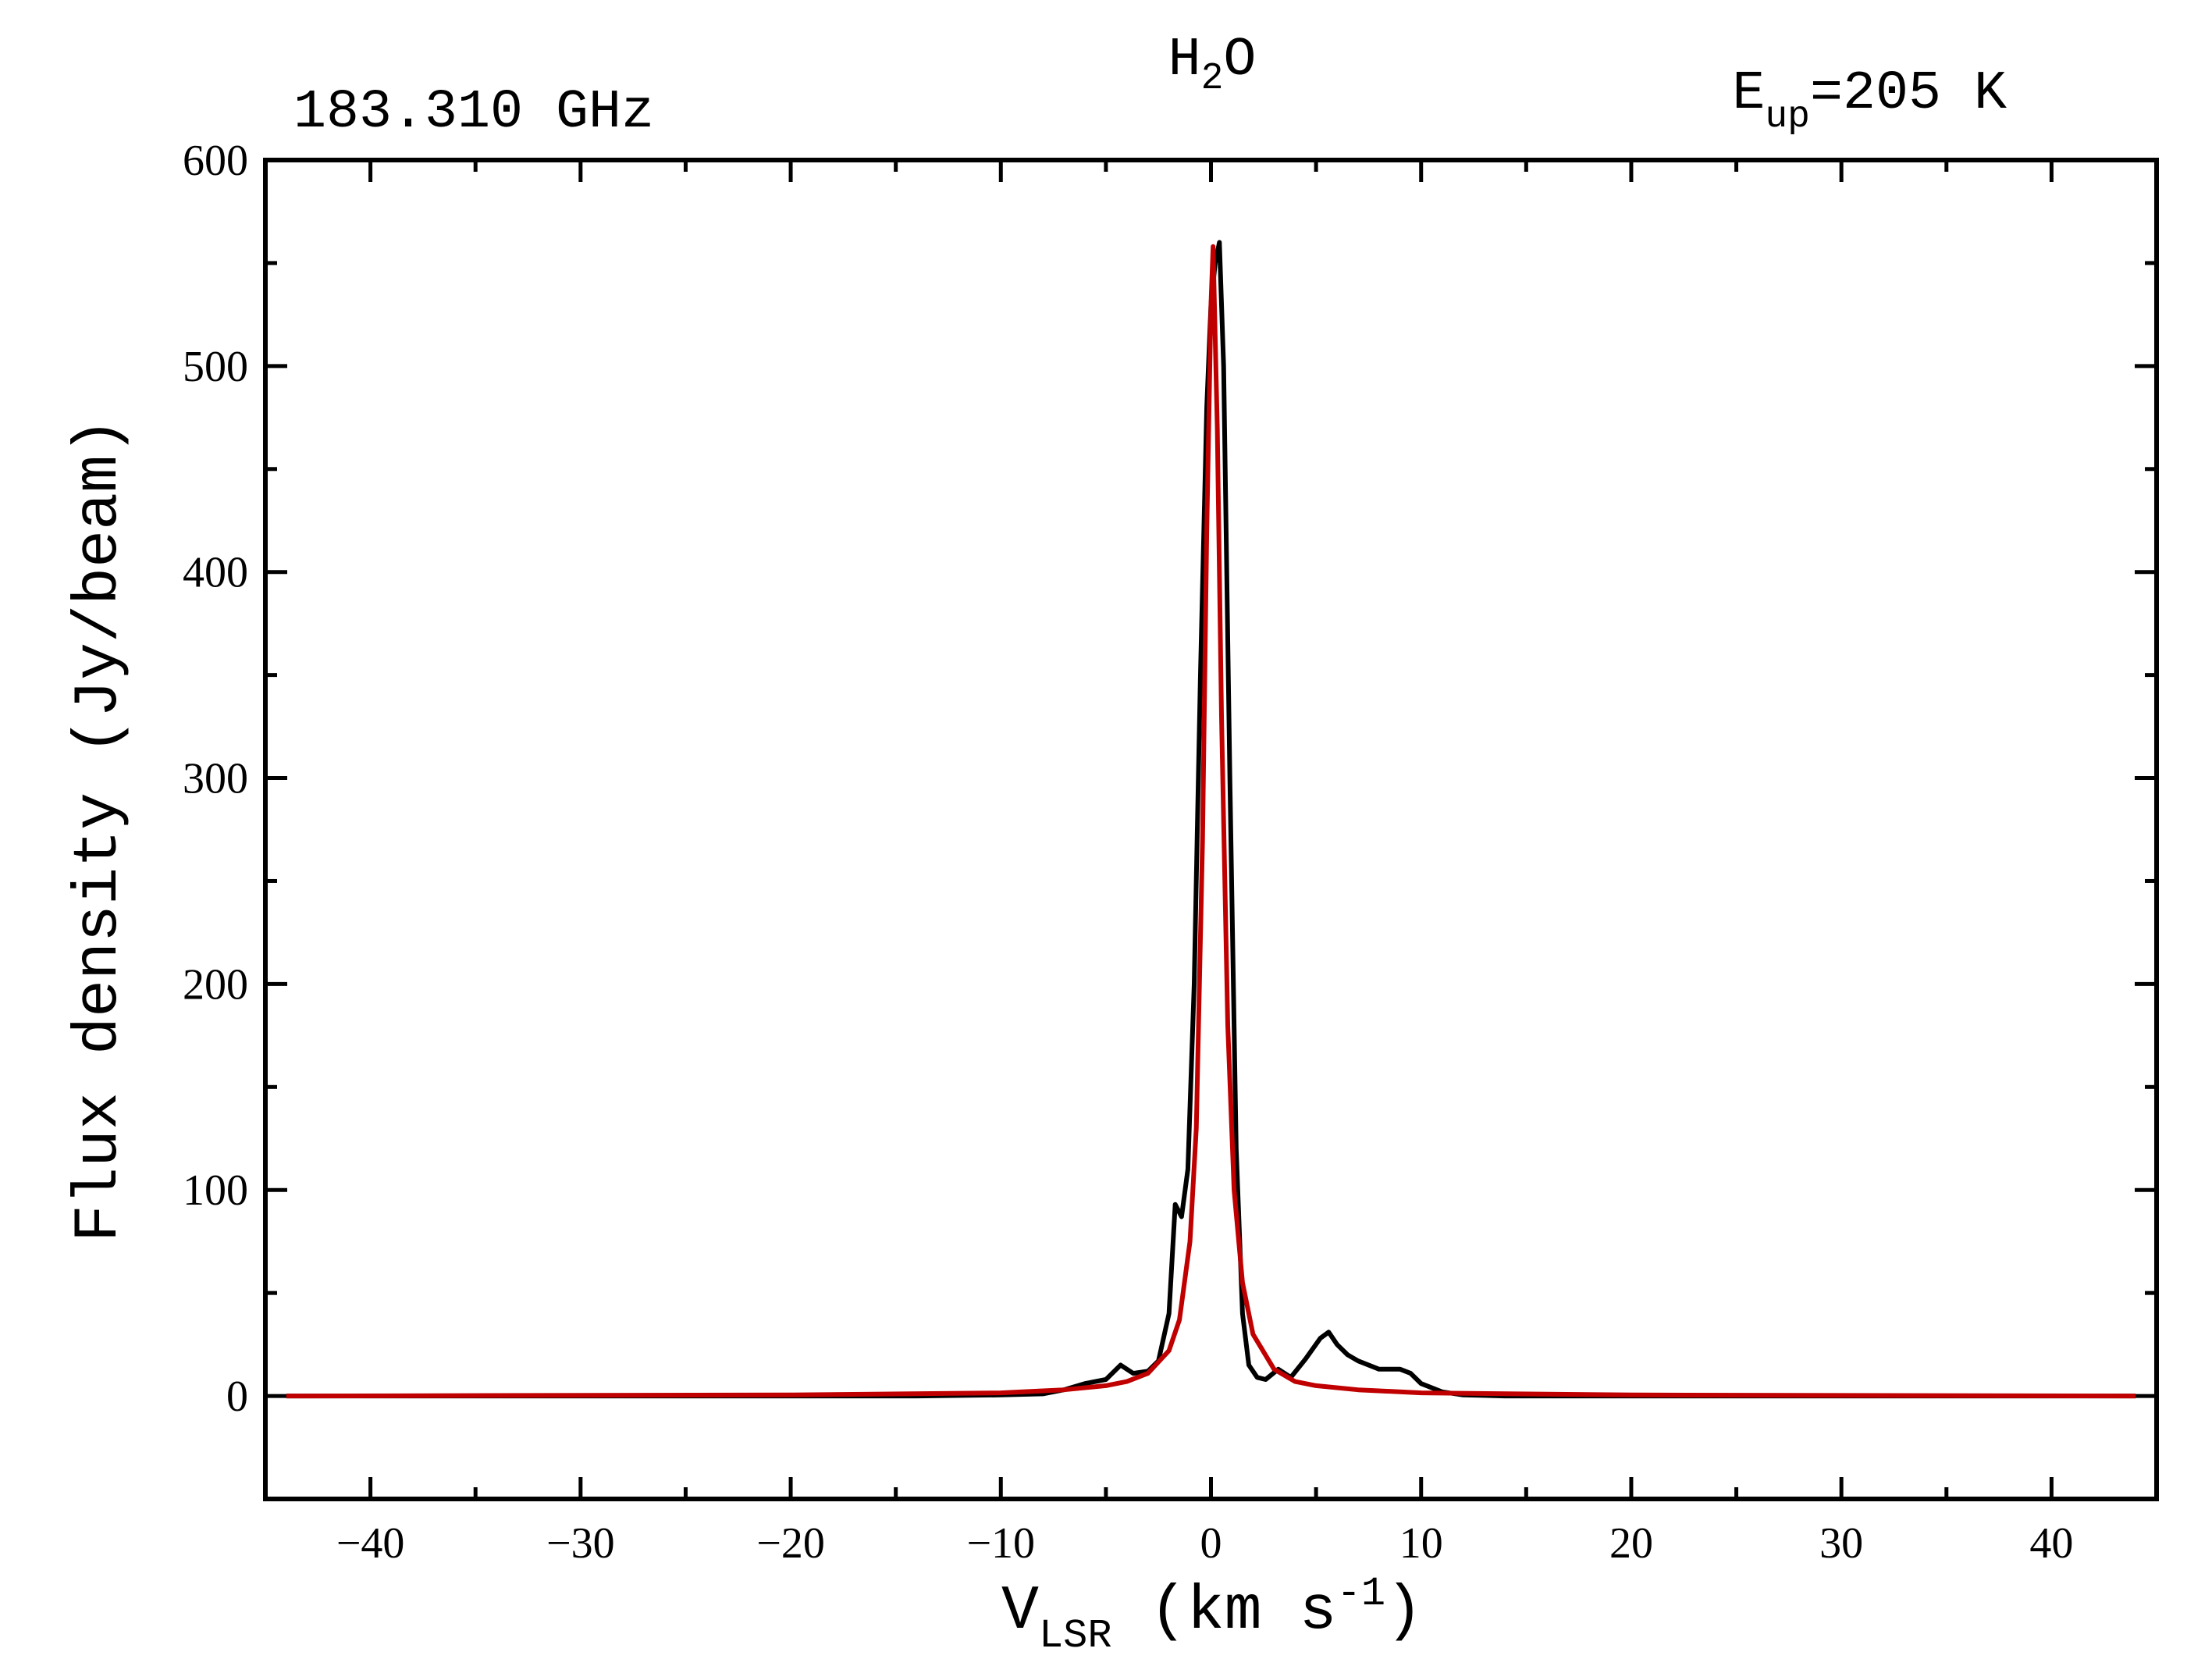 This screenshot has height=1659, width=2212. Describe the element at coordinates (237, 1396) in the screenshot. I see `y-tick-label: 0` at that location.